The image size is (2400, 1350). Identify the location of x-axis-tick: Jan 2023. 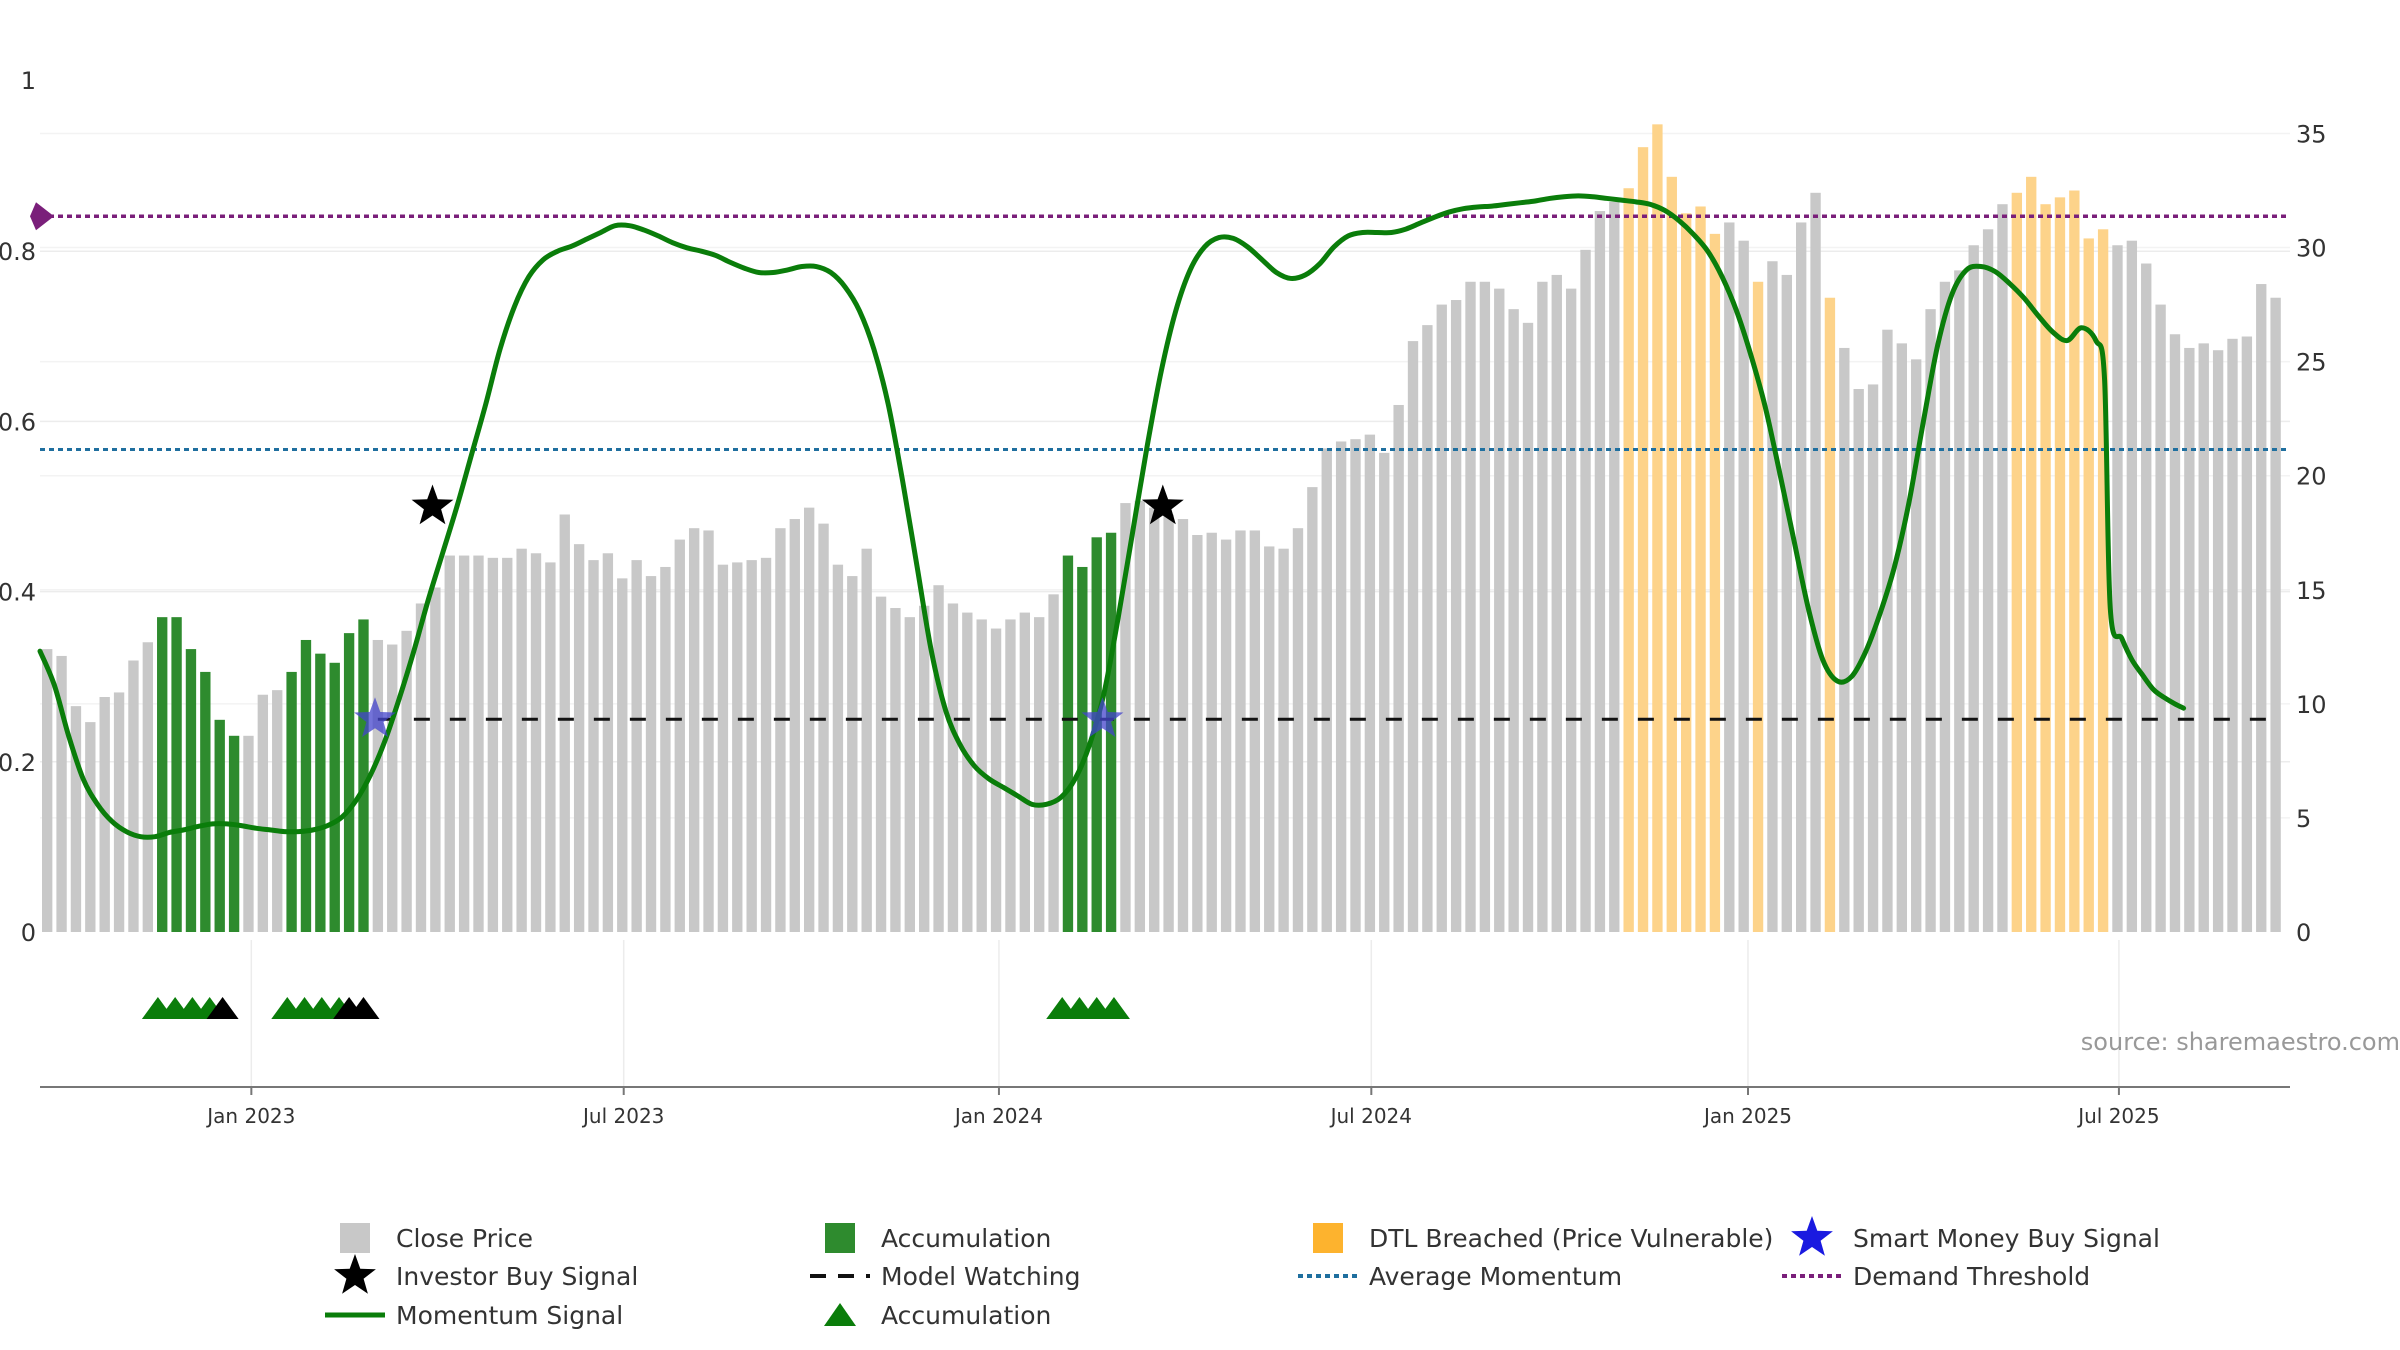
(250, 1116).